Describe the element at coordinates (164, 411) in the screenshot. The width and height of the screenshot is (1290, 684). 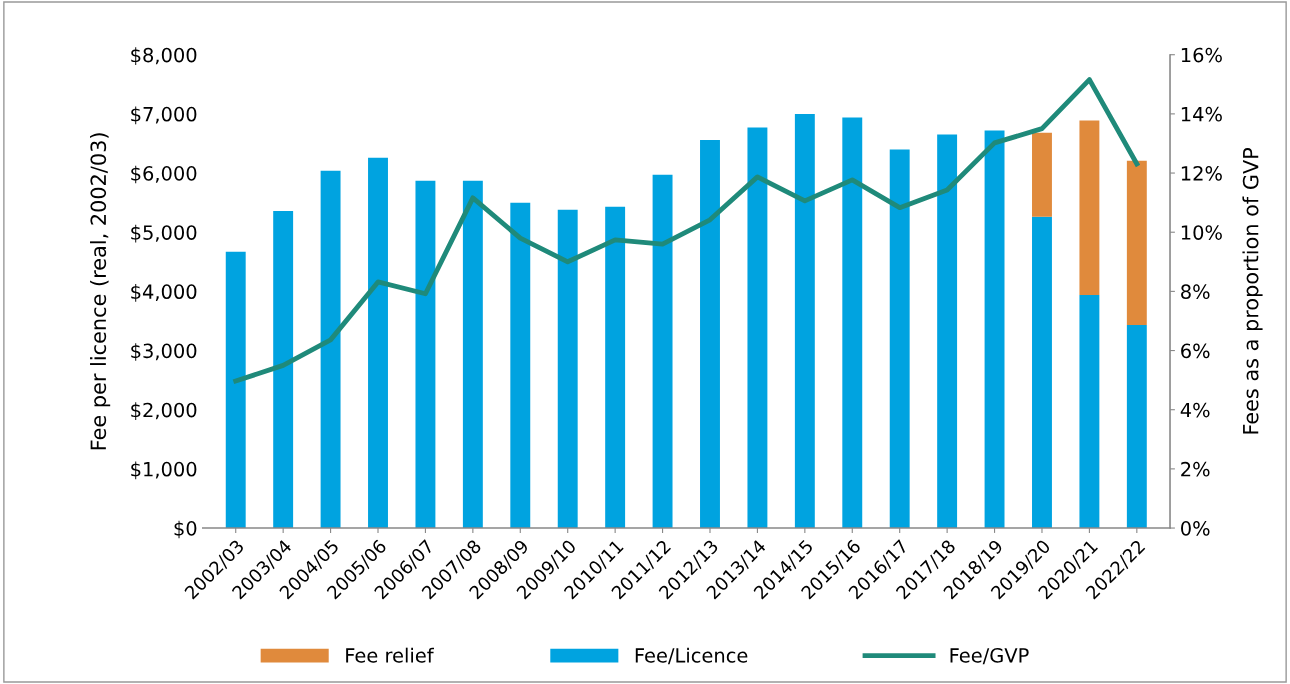
I see `y-tick-label: $2,000` at that location.